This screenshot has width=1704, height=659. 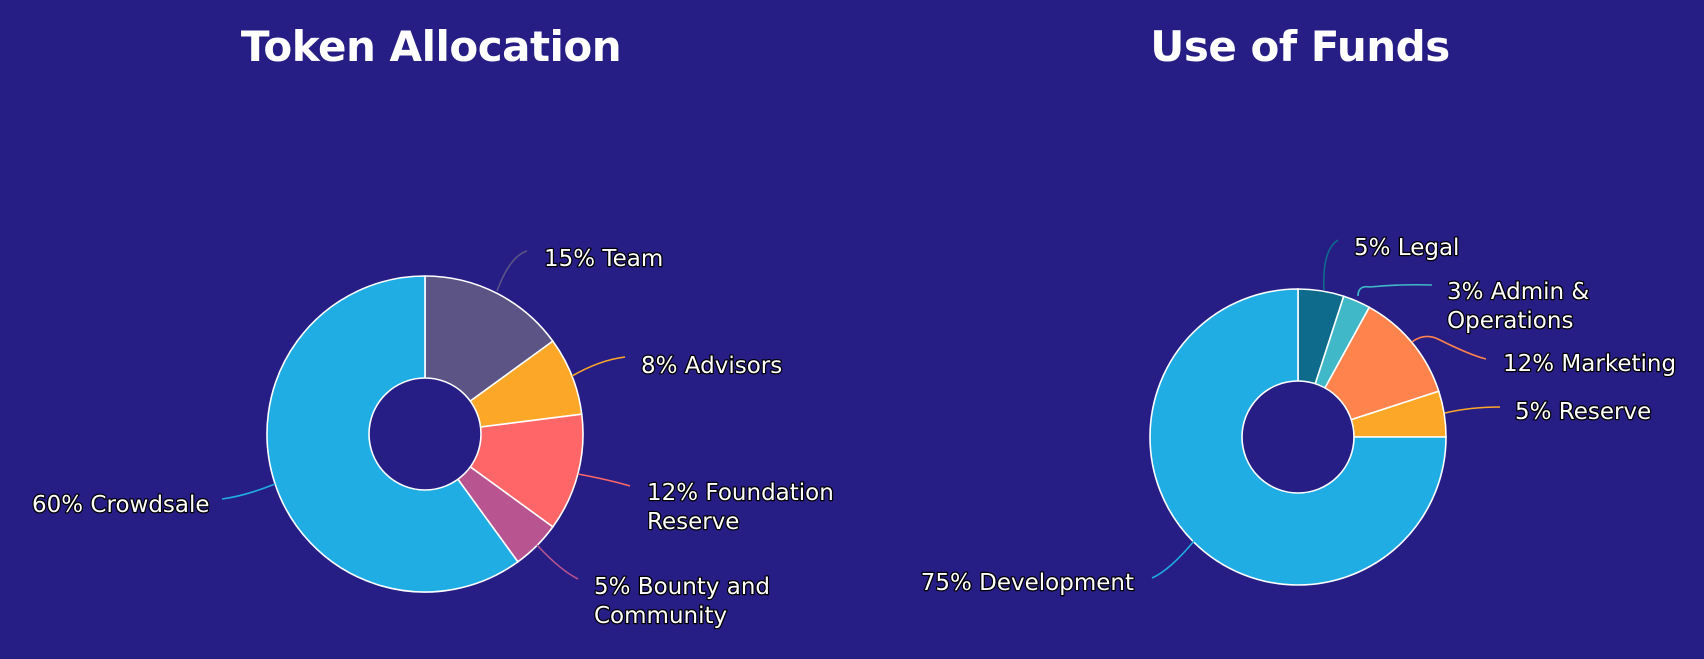 What do you see at coordinates (740, 507) in the screenshot?
I see `label-12-foundation-reserve: 12% Foundation Reserve` at bounding box center [740, 507].